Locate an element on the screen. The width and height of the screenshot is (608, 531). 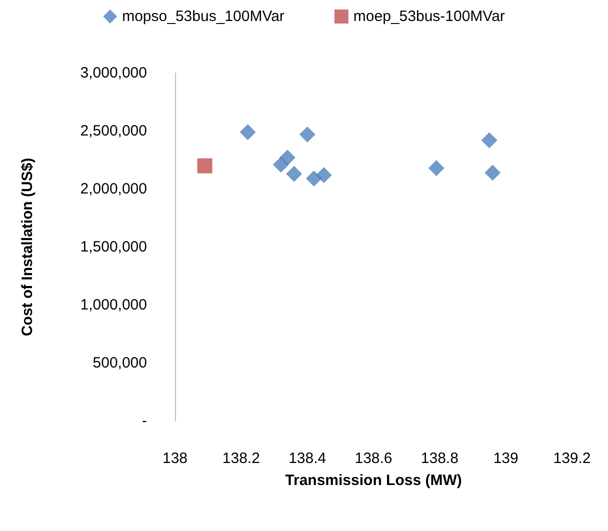
x-tick-label: 138.8 is located at coordinates (439, 458).